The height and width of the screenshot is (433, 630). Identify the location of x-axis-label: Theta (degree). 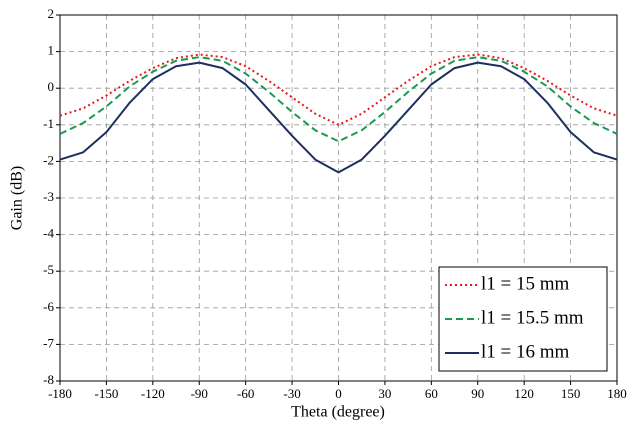
(338, 412).